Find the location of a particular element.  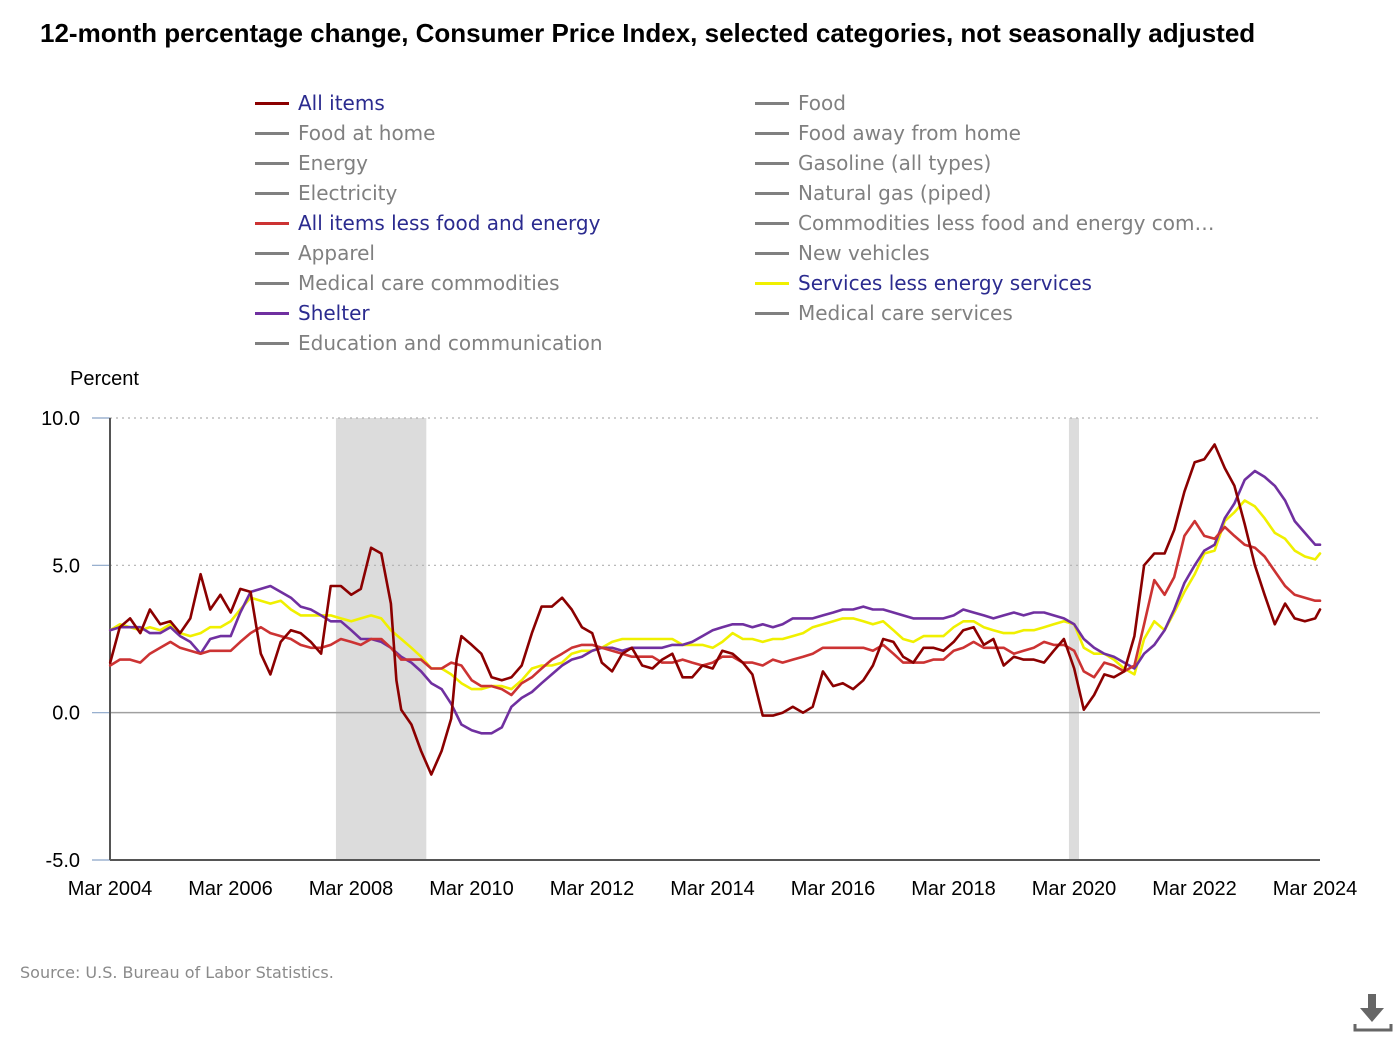

x-tick-label: Mar 2008 is located at coordinates (351, 889).